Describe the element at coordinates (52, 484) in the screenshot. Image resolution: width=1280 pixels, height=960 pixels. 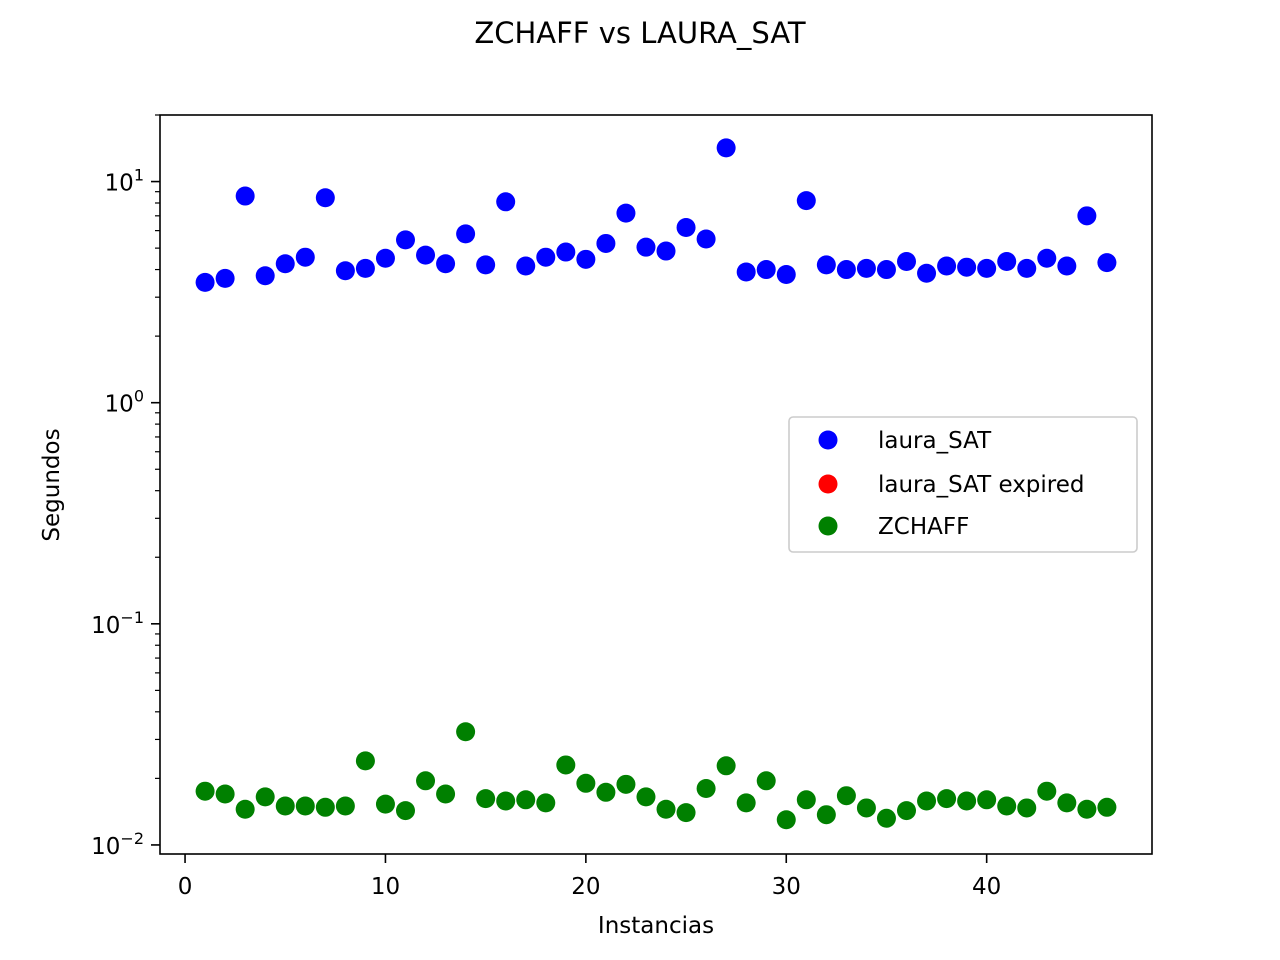
I see `y-axis-label: Segundos` at that location.